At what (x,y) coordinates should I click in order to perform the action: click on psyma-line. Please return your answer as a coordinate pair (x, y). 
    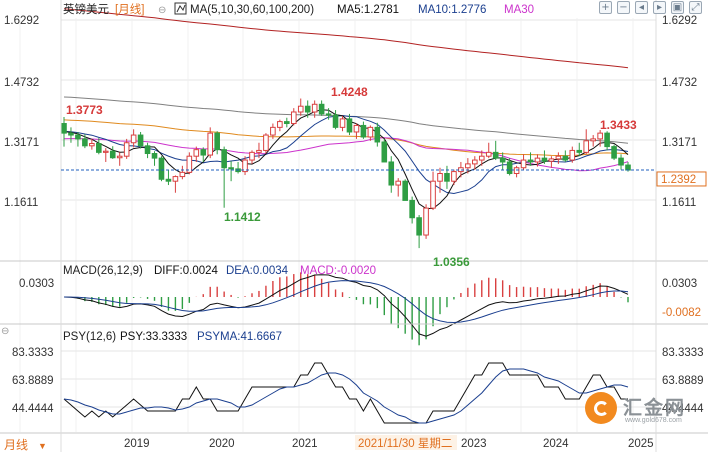
    Looking at the image, I should click on (346, 396).